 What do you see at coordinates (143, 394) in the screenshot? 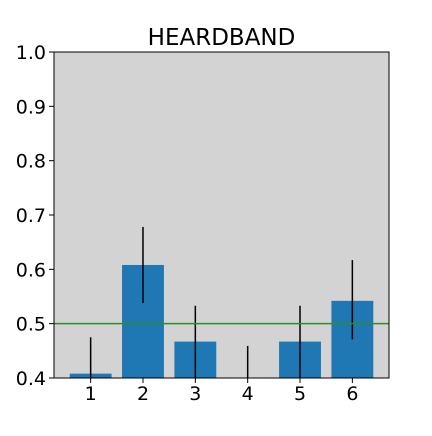
I see `x-tick-label: 2` at bounding box center [143, 394].